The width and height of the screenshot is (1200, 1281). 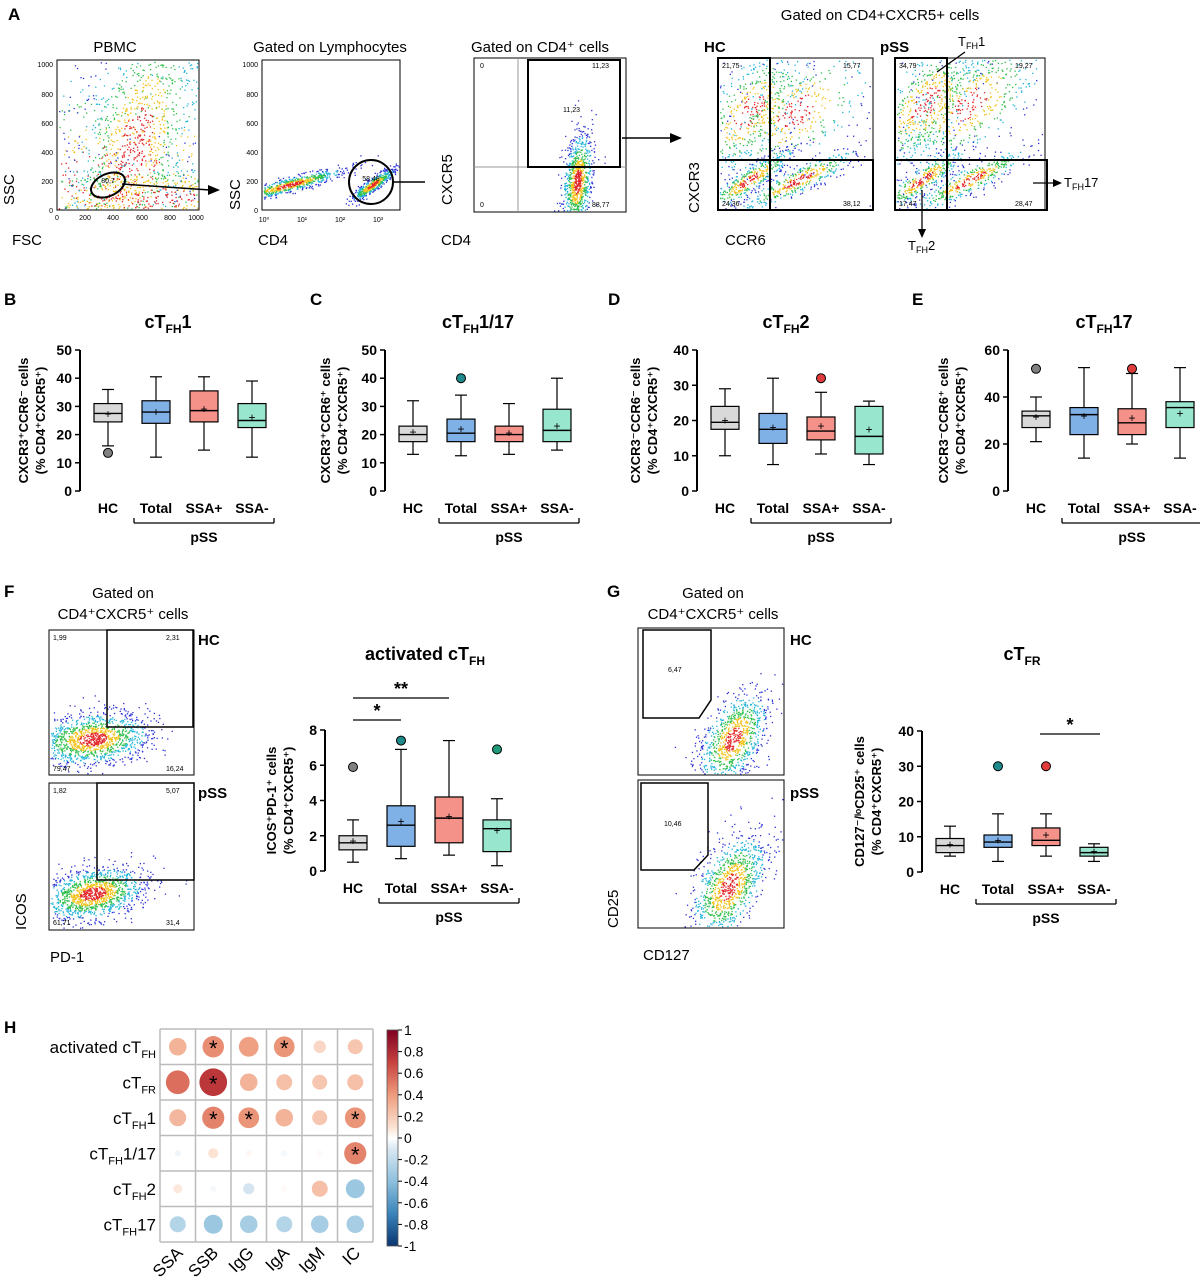 I want to click on x-axis-label: CD4, so click(x=456, y=240).